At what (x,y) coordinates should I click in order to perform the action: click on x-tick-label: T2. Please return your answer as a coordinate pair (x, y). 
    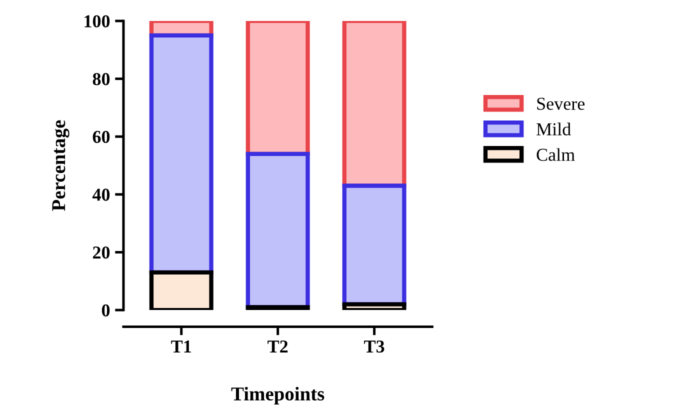
    Looking at the image, I should click on (278, 346).